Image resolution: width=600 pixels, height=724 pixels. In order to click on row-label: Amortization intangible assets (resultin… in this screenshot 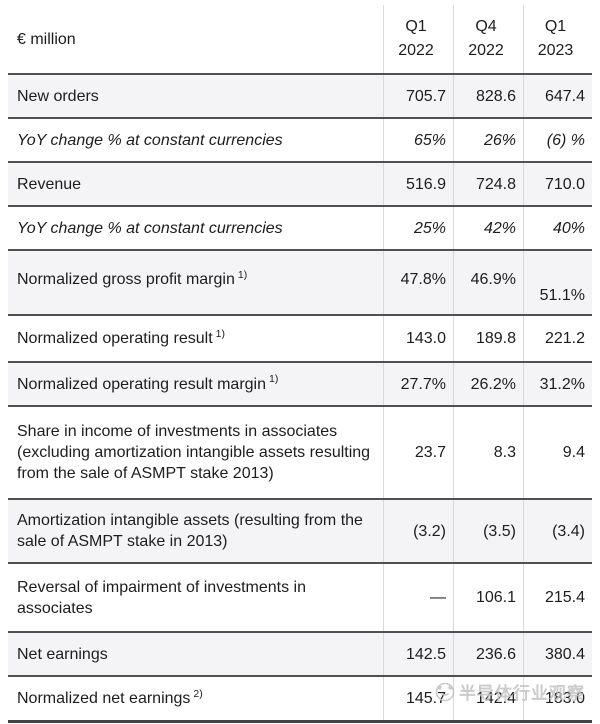, I will do `click(190, 531)`.